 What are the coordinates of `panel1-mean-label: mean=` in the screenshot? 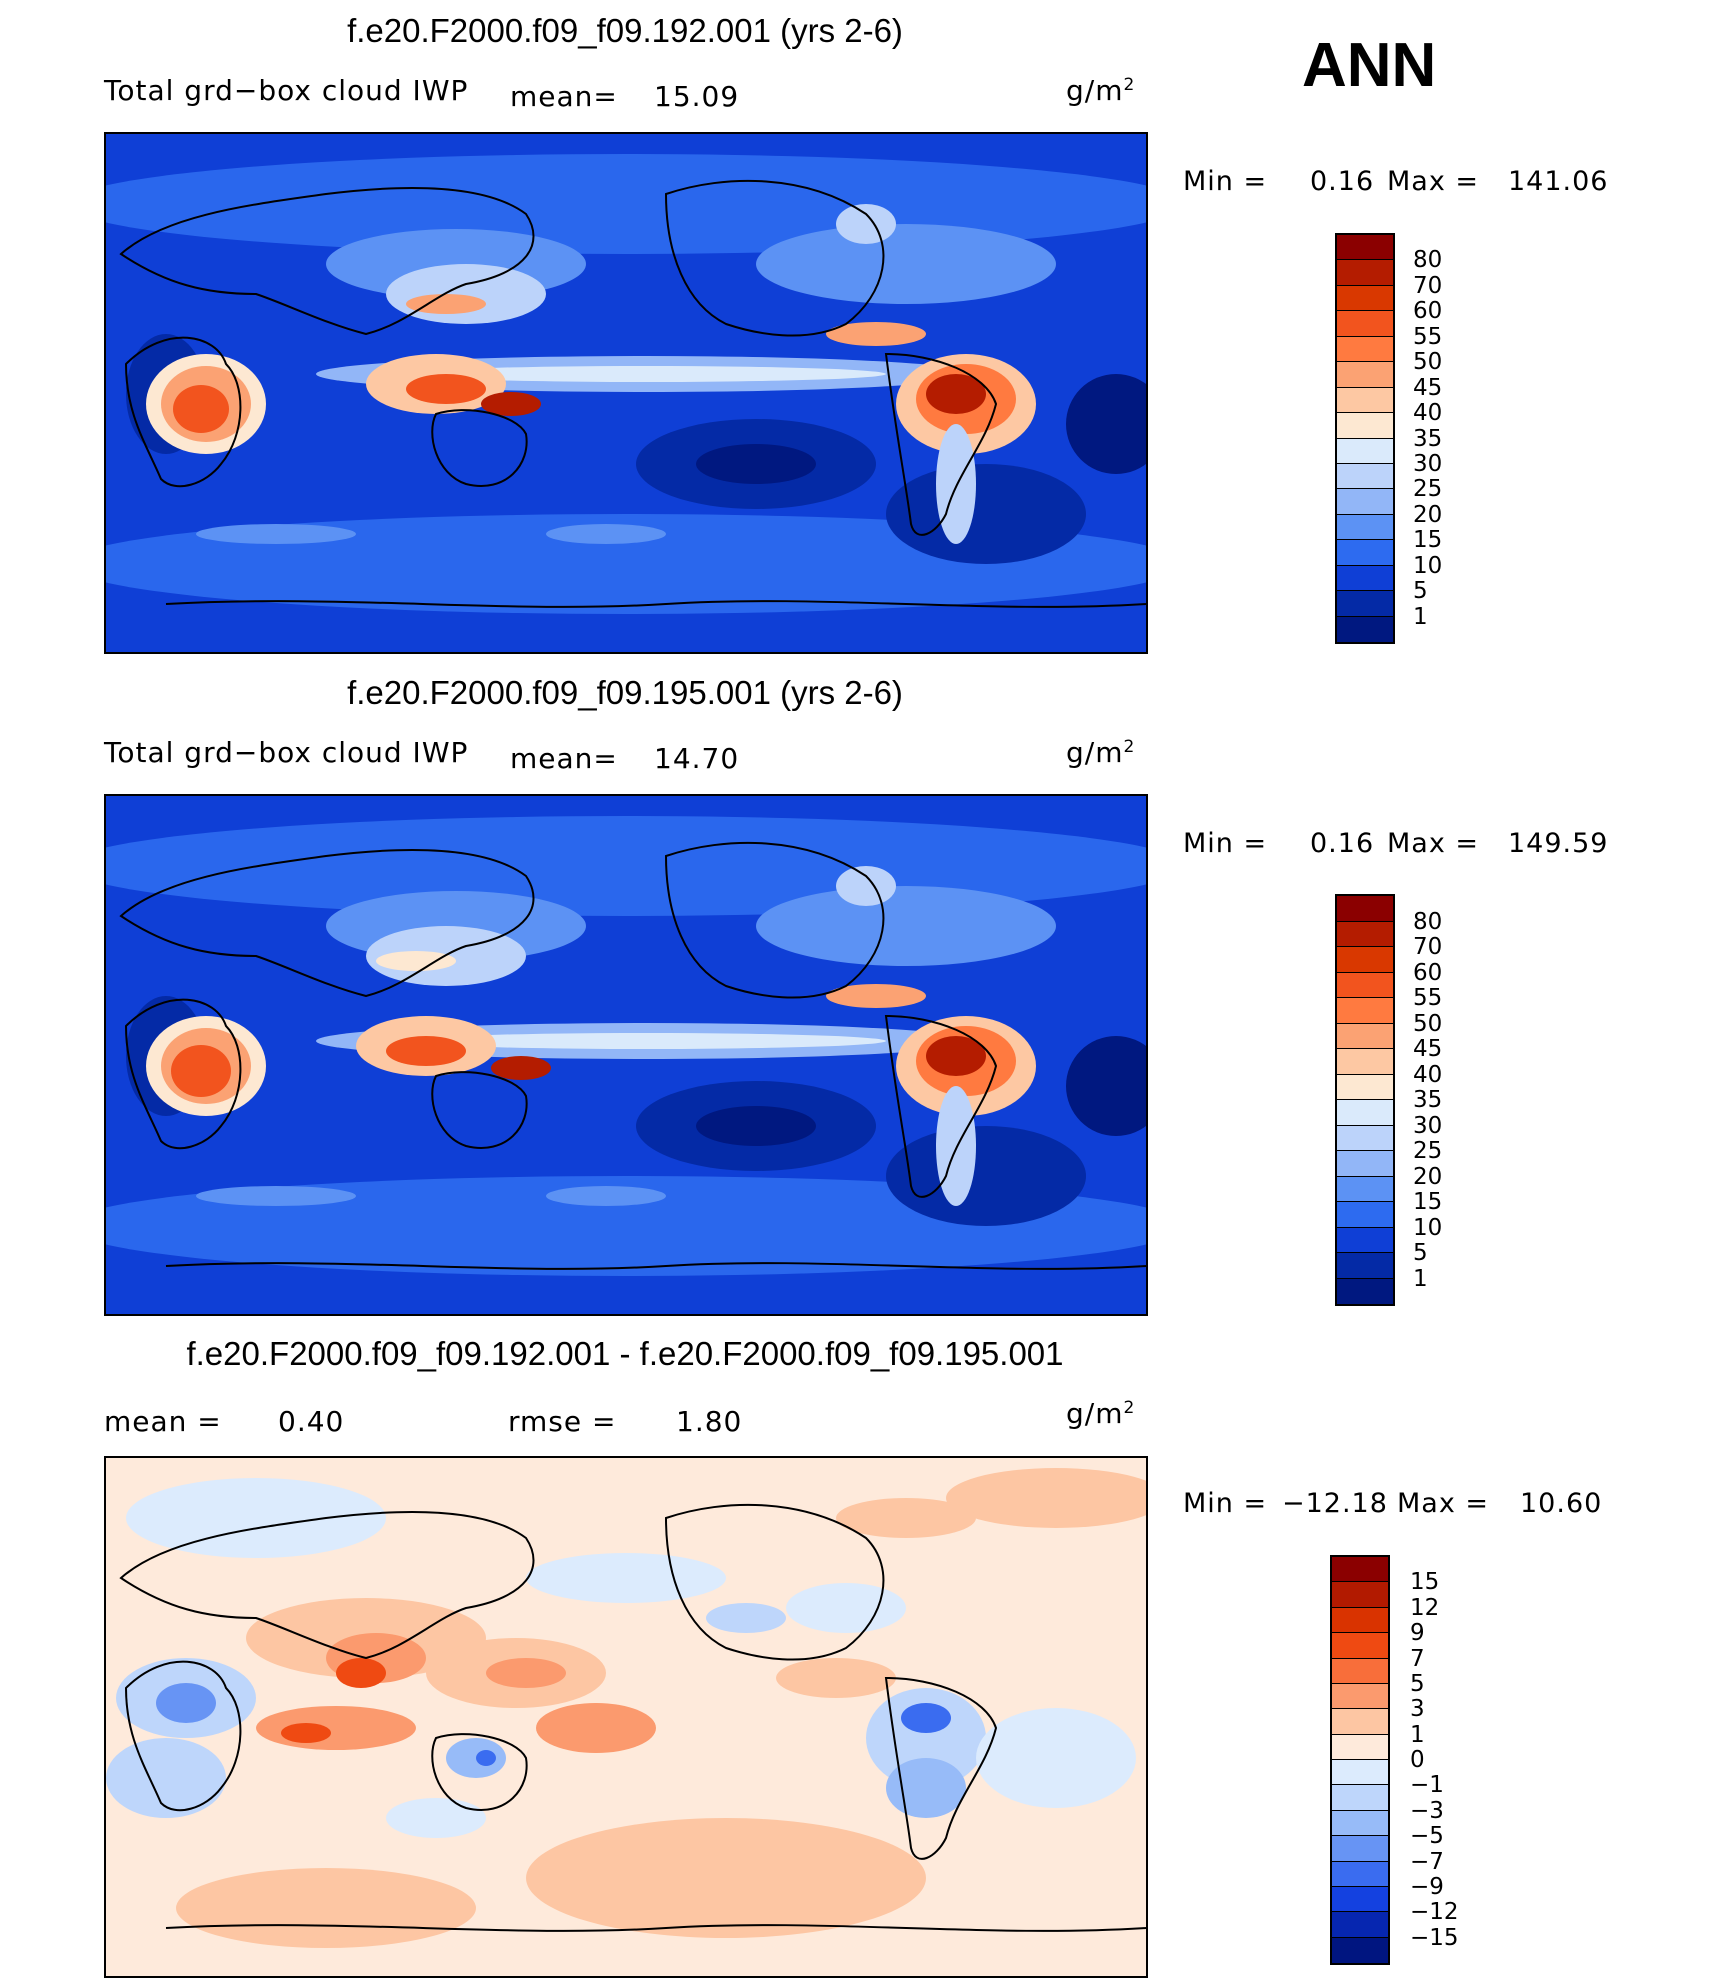 It's located at (564, 96).